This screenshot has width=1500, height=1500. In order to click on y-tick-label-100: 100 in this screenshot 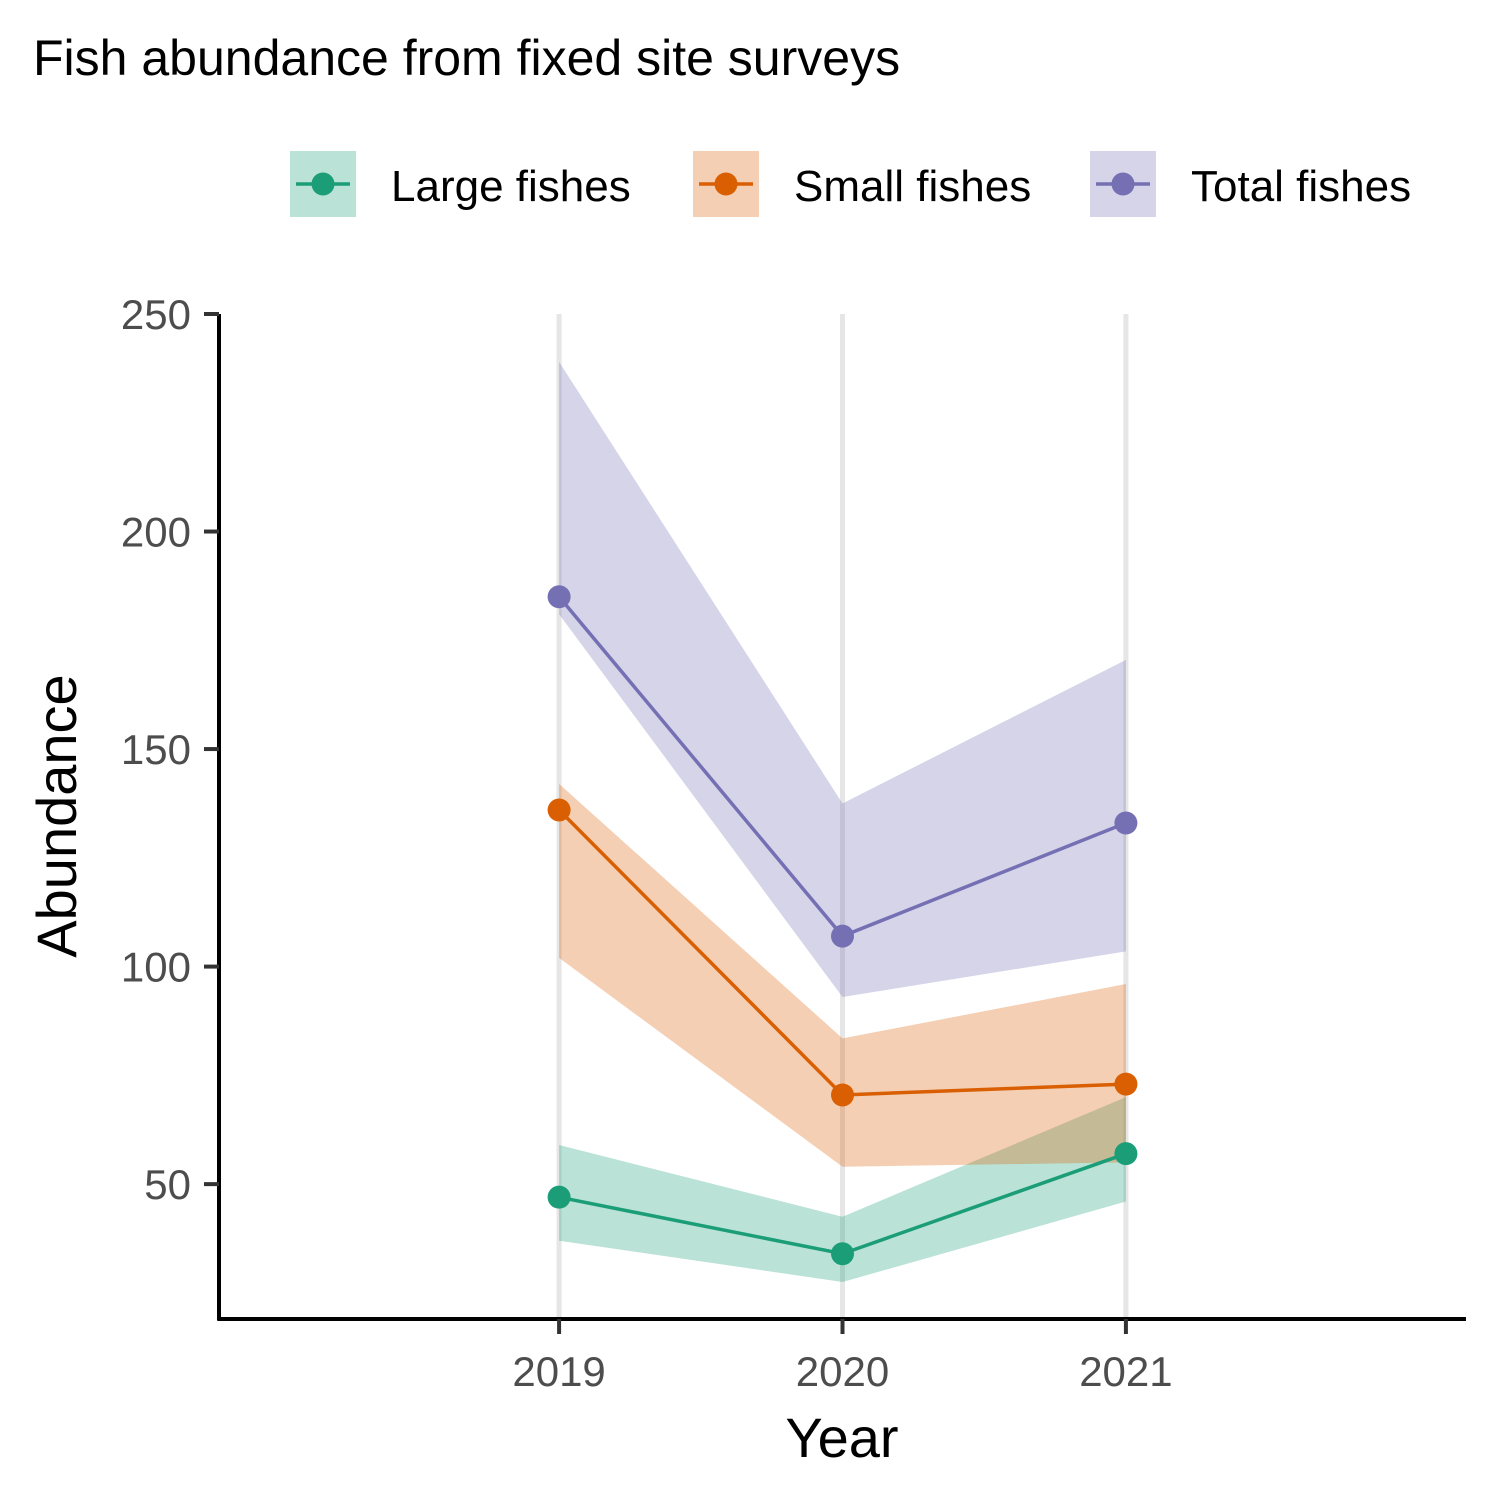, I will do `click(156, 967)`.